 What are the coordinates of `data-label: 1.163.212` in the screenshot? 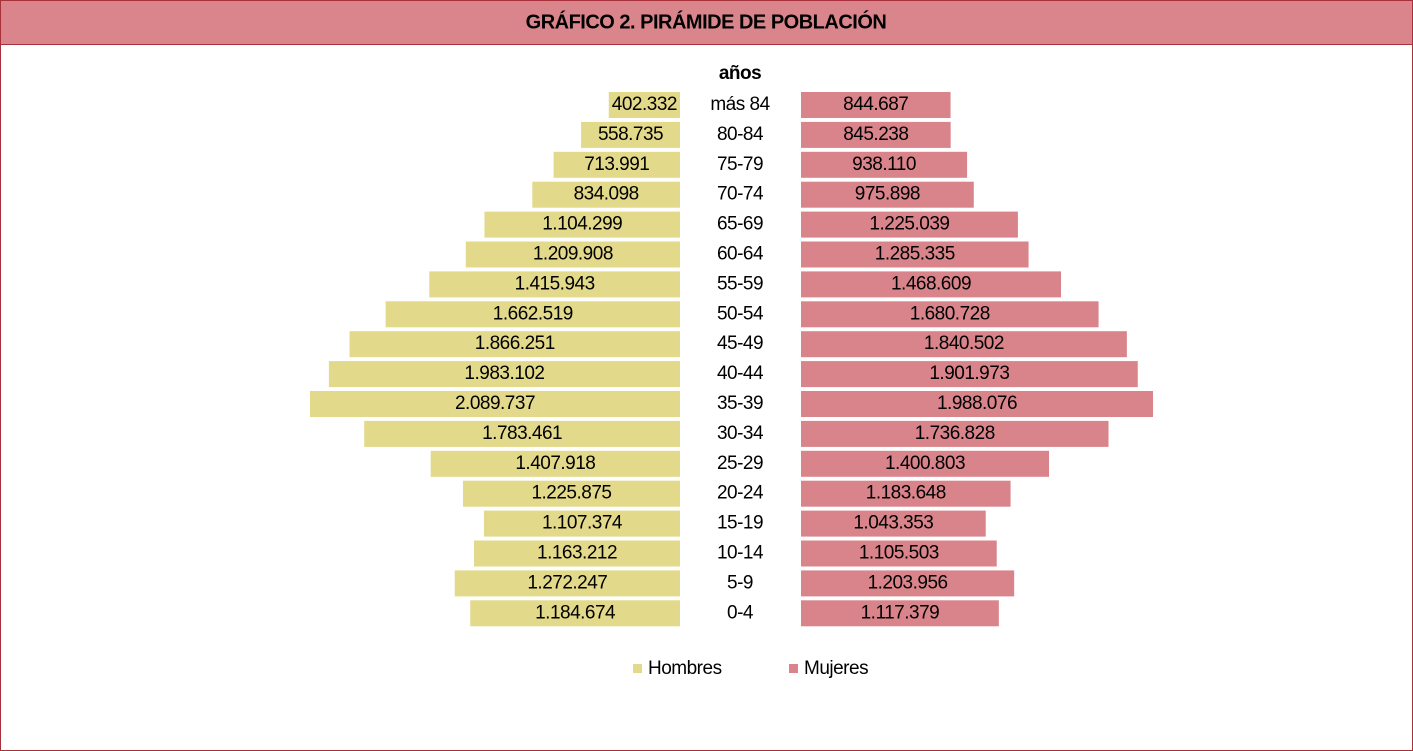 It's located at (577, 553).